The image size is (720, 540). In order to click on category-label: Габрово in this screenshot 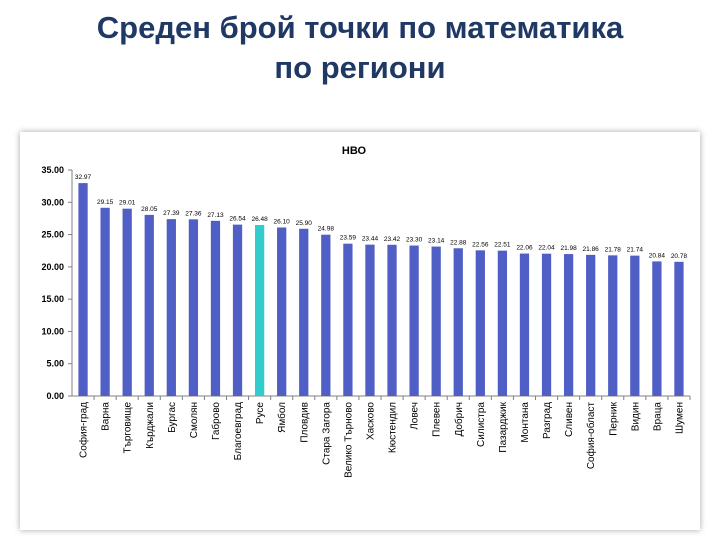, I will do `click(216, 421)`.